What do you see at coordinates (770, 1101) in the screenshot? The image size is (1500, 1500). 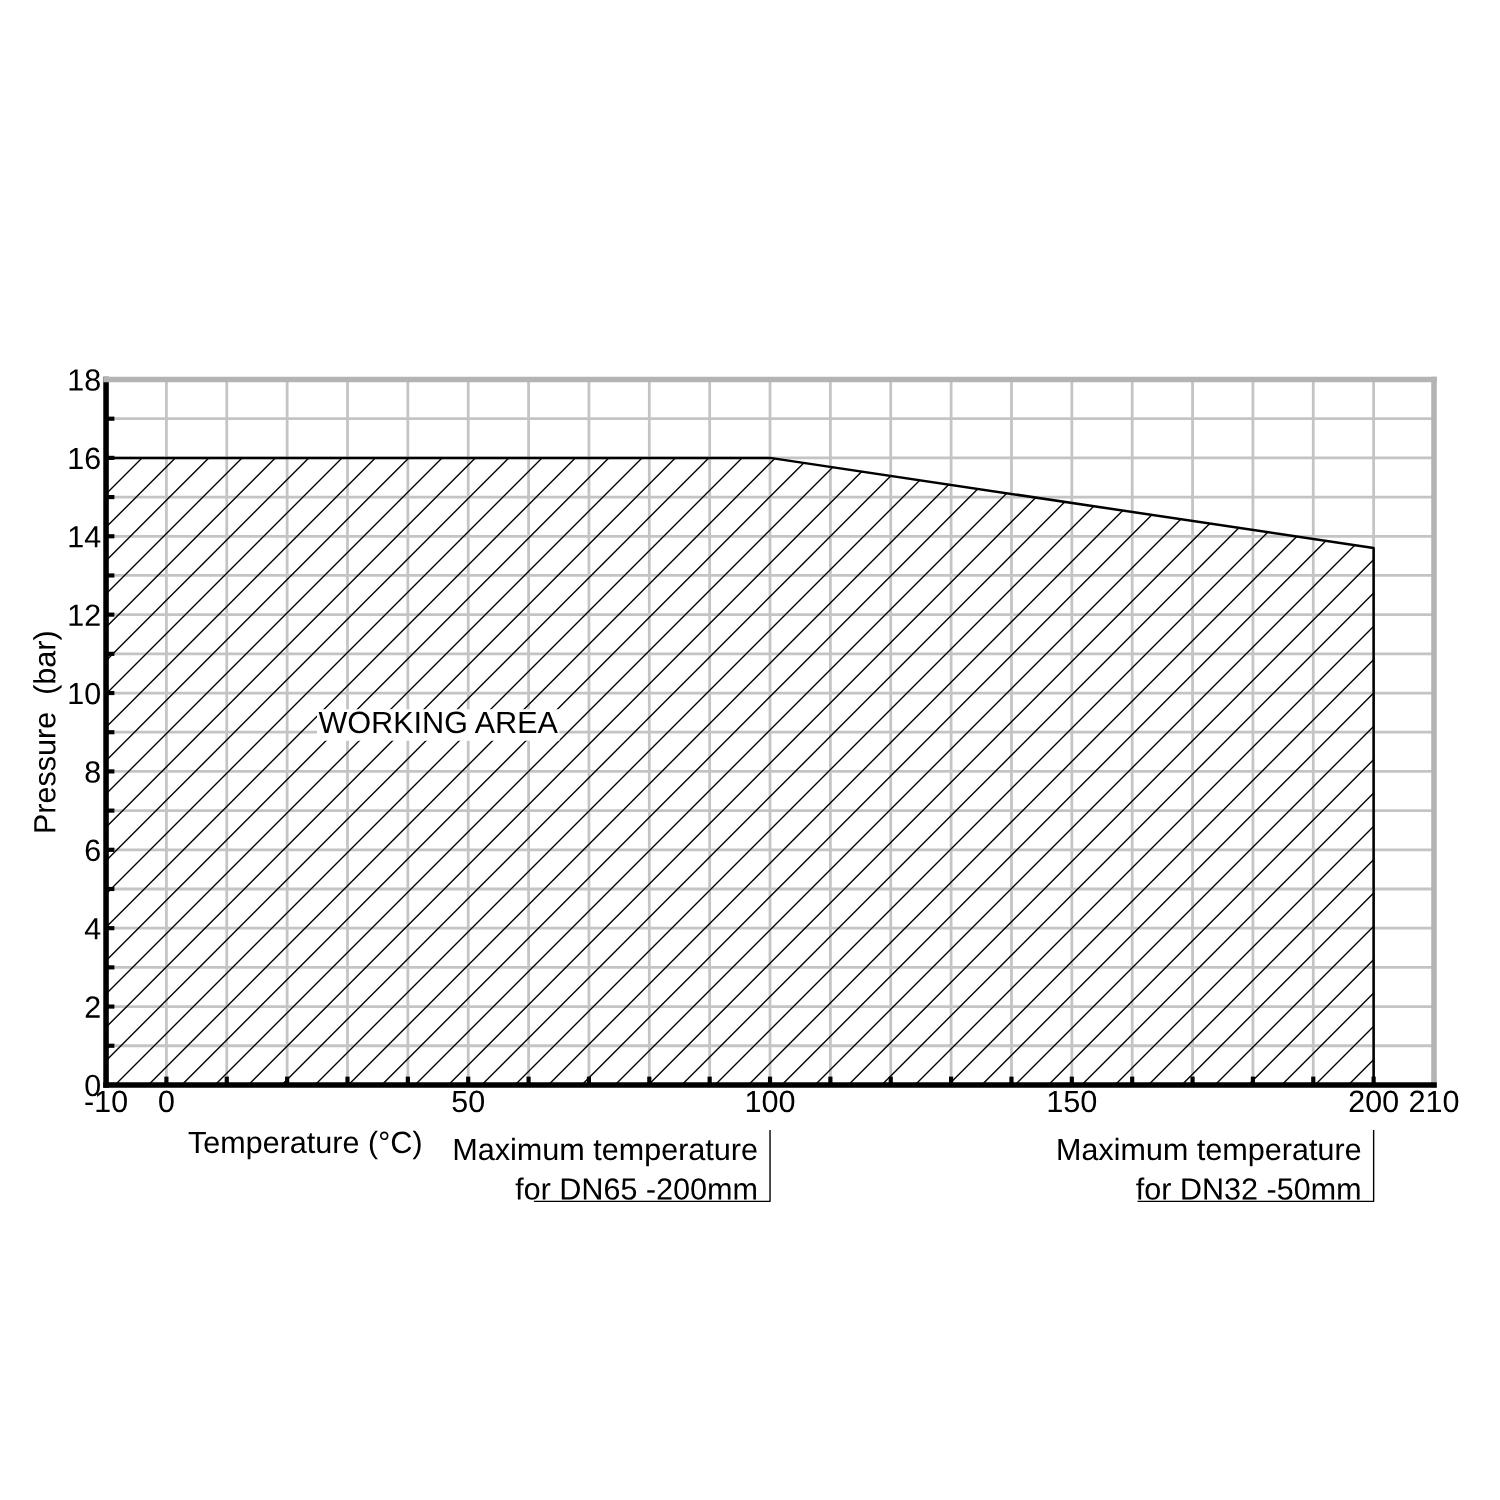 I see `x-tick-label: 100` at bounding box center [770, 1101].